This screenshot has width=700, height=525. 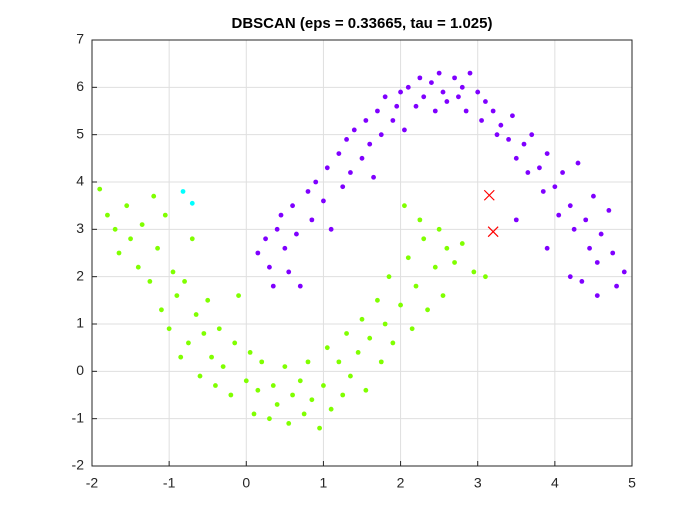 What do you see at coordinates (246, 483) in the screenshot?
I see `x-tick-label: 0` at bounding box center [246, 483].